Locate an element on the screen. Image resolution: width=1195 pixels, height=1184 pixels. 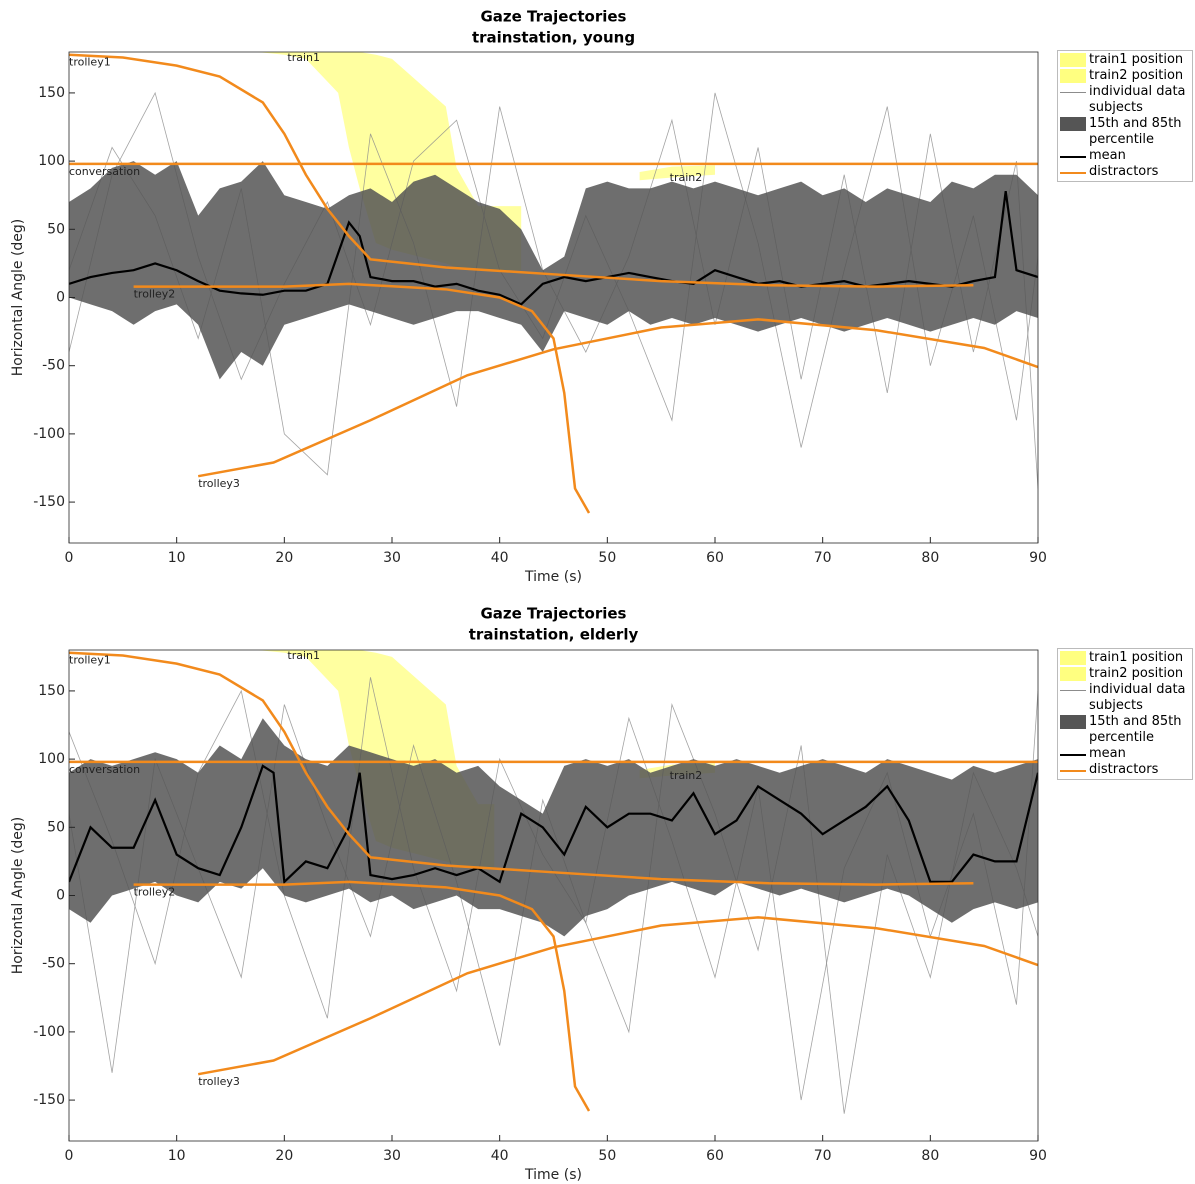
legend-entry: individual data subjects is located at coordinates (1125, 698).